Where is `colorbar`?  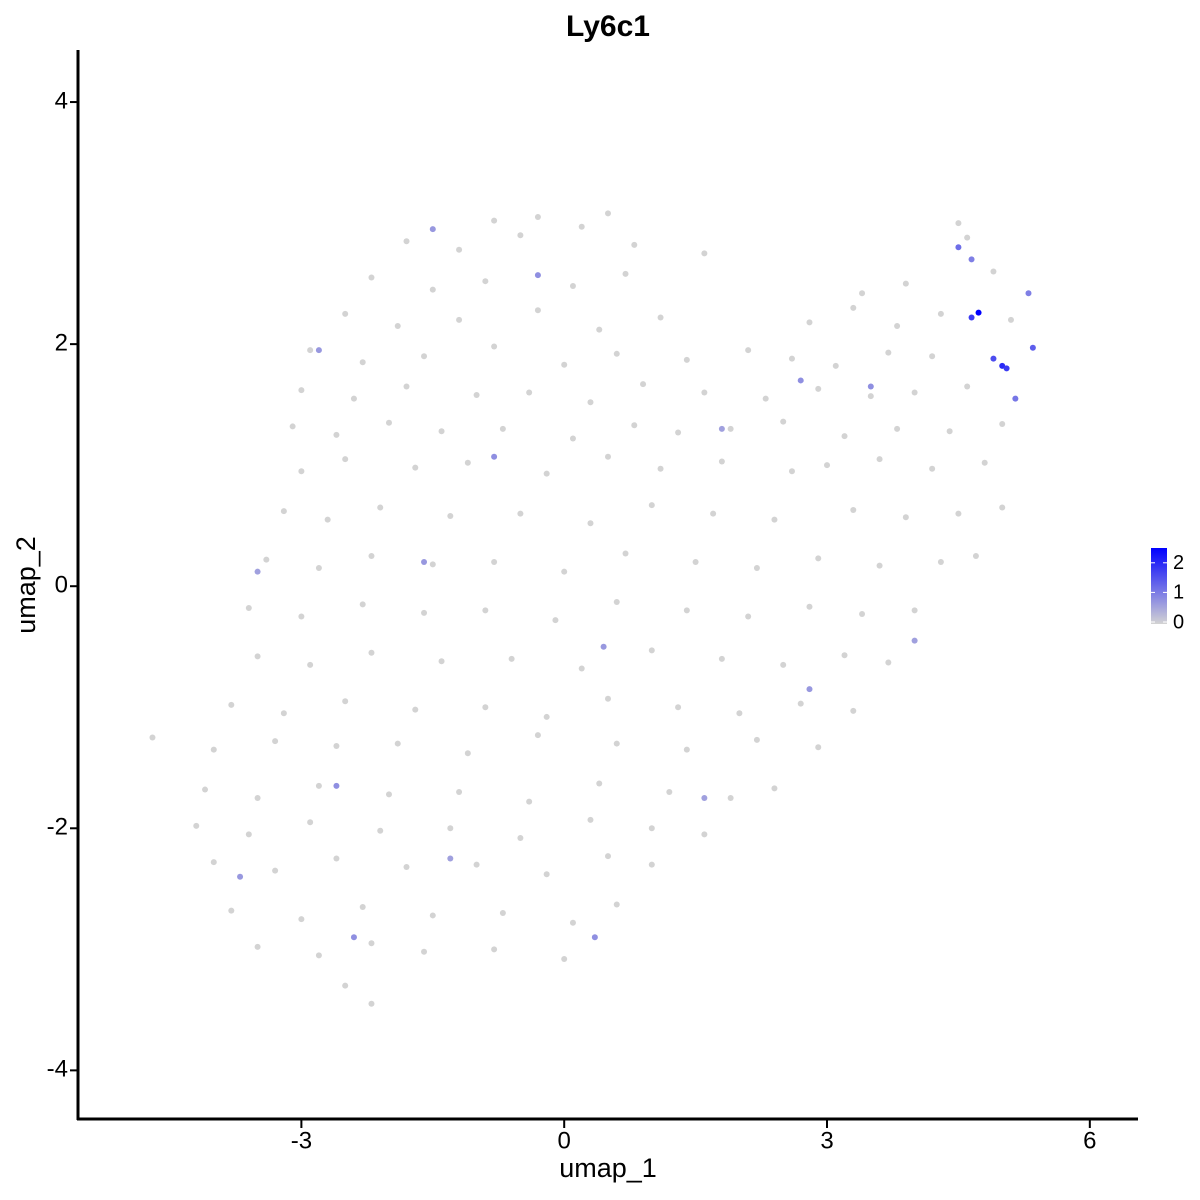 colorbar is located at coordinates (1159, 586).